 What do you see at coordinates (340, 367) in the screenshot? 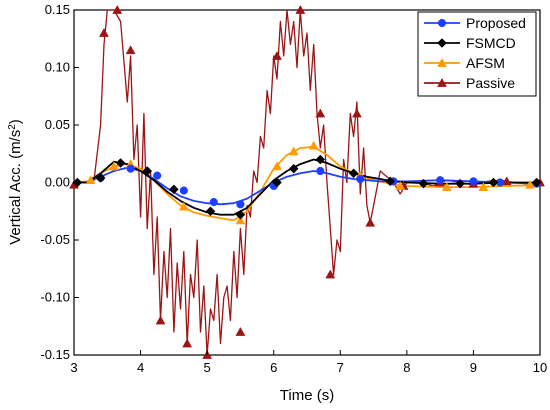
I see `x-tick-label: 7` at bounding box center [340, 367].